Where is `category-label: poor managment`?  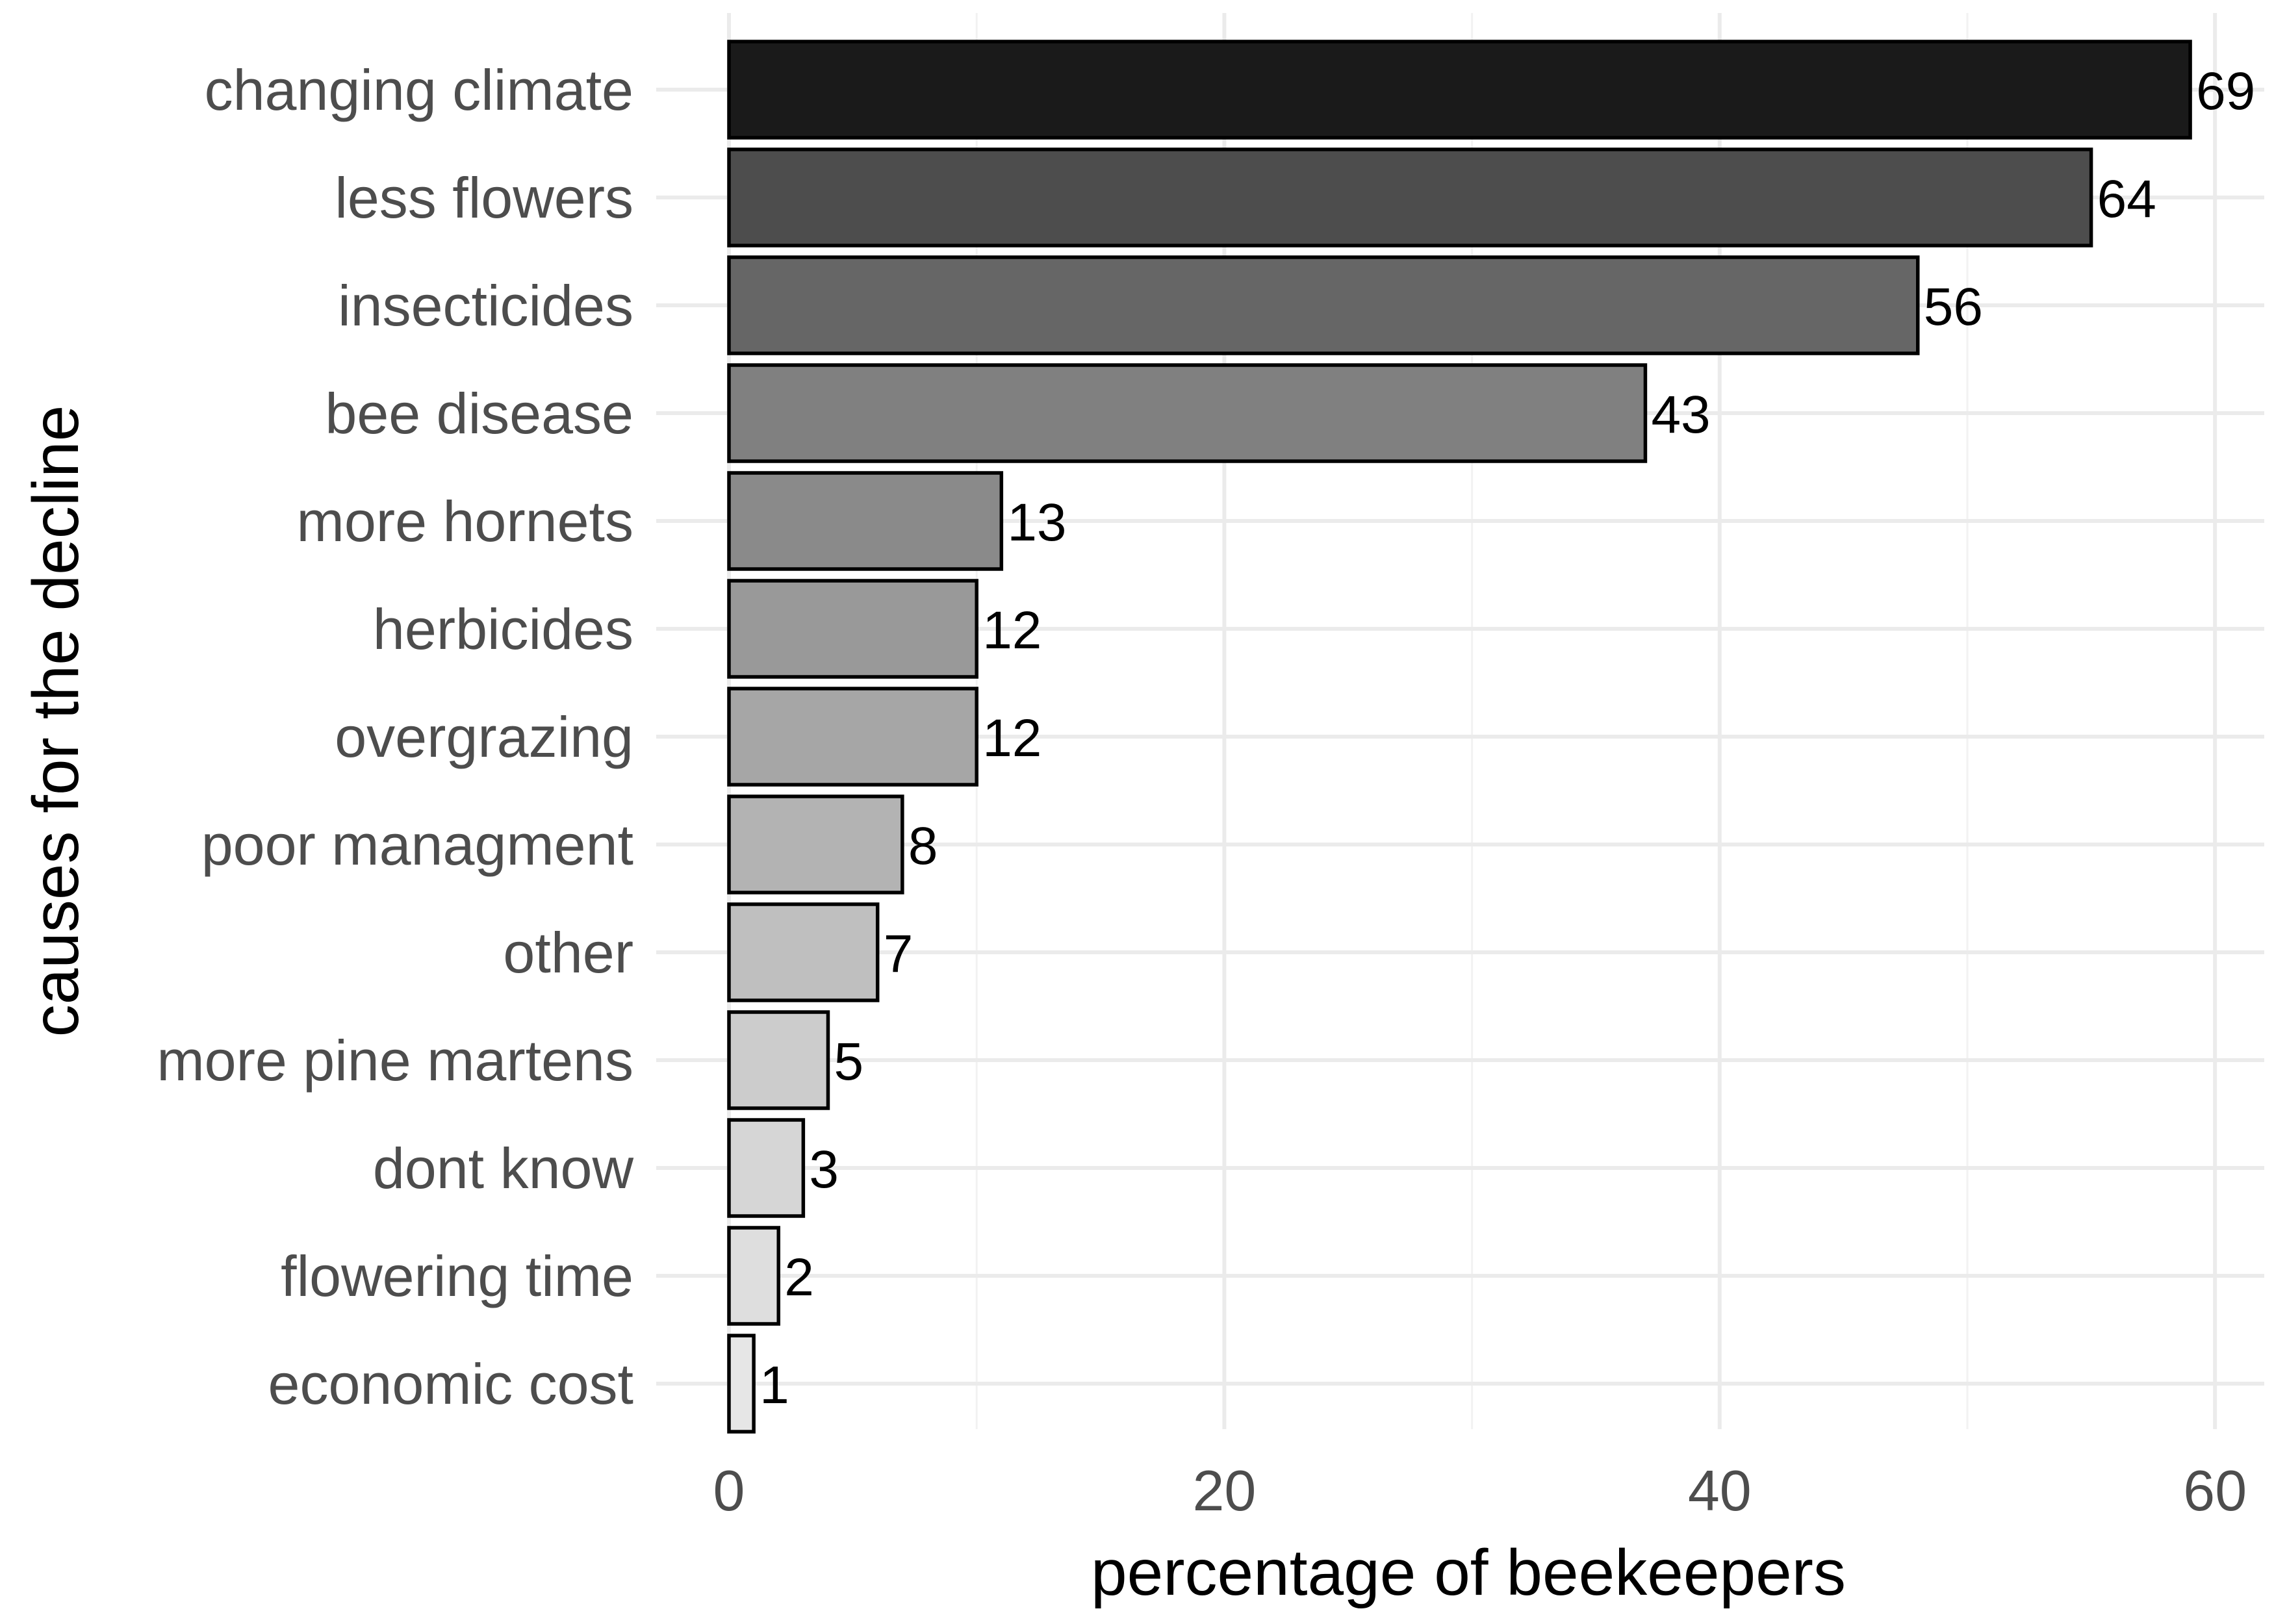
category-label: poor managment is located at coordinates (417, 845).